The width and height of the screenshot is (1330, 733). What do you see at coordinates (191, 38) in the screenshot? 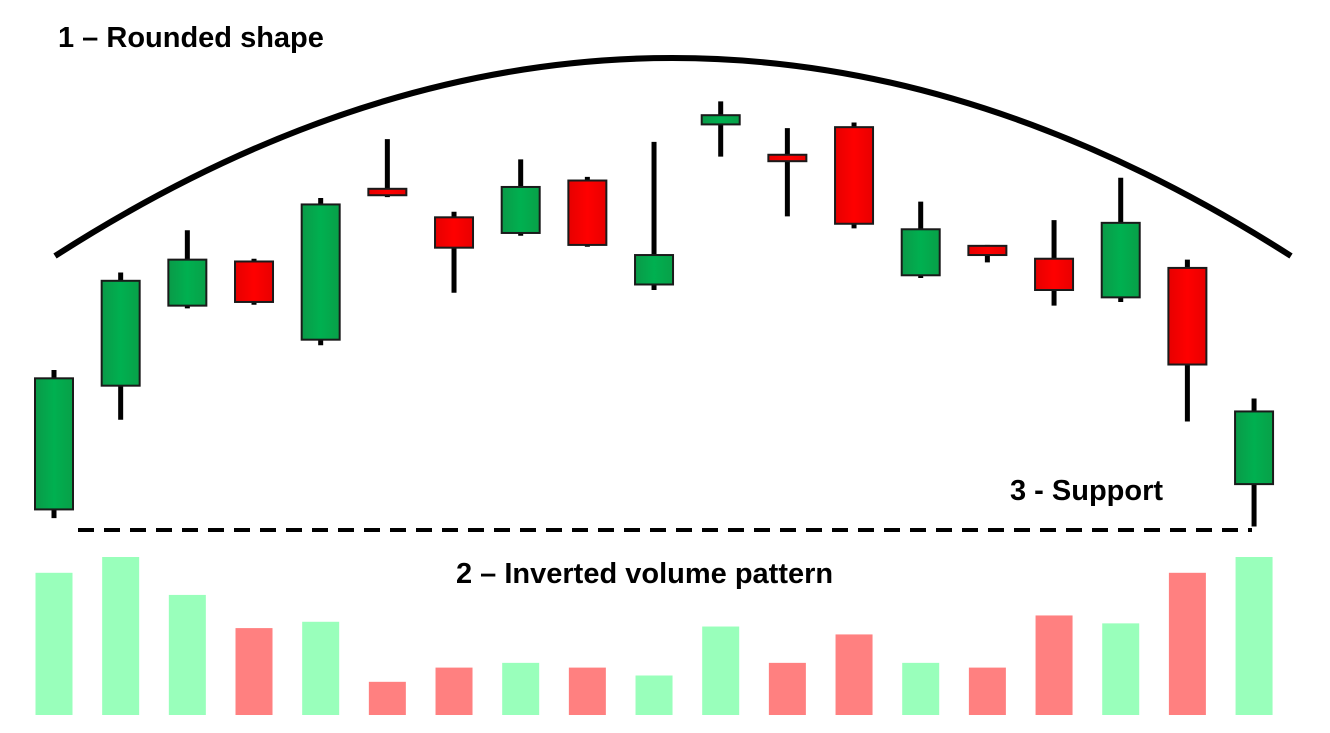
I see `rounded-shape-label: 1 – Rounded shape` at bounding box center [191, 38].